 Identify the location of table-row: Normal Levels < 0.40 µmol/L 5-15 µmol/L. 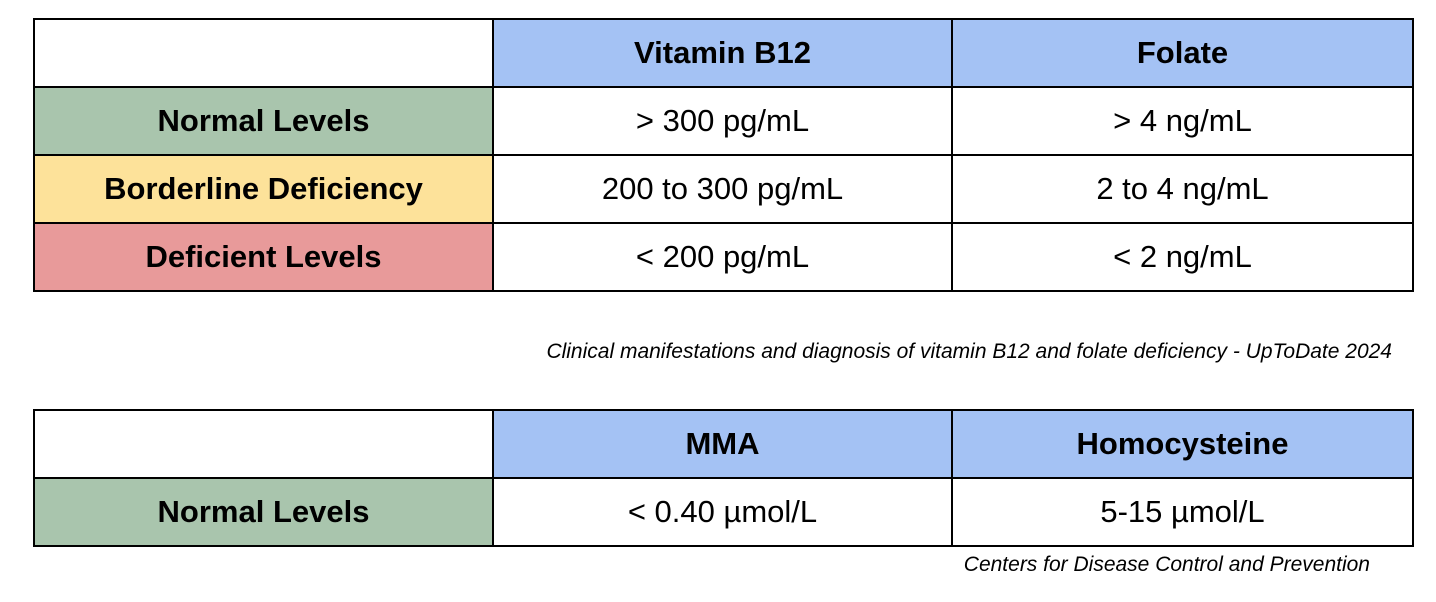
(723, 512).